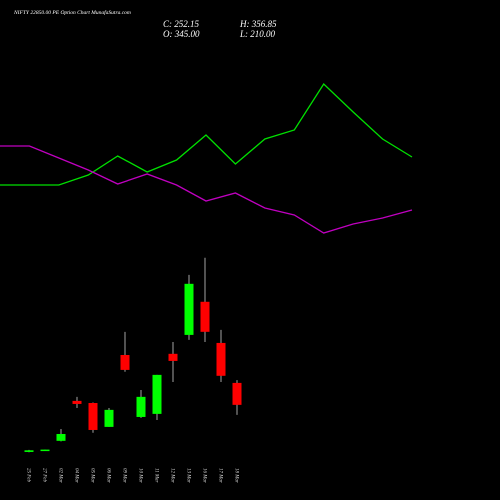 This screenshot has height=500, width=500. I want to click on x-tick-label: 10 Mar, so click(140, 475).